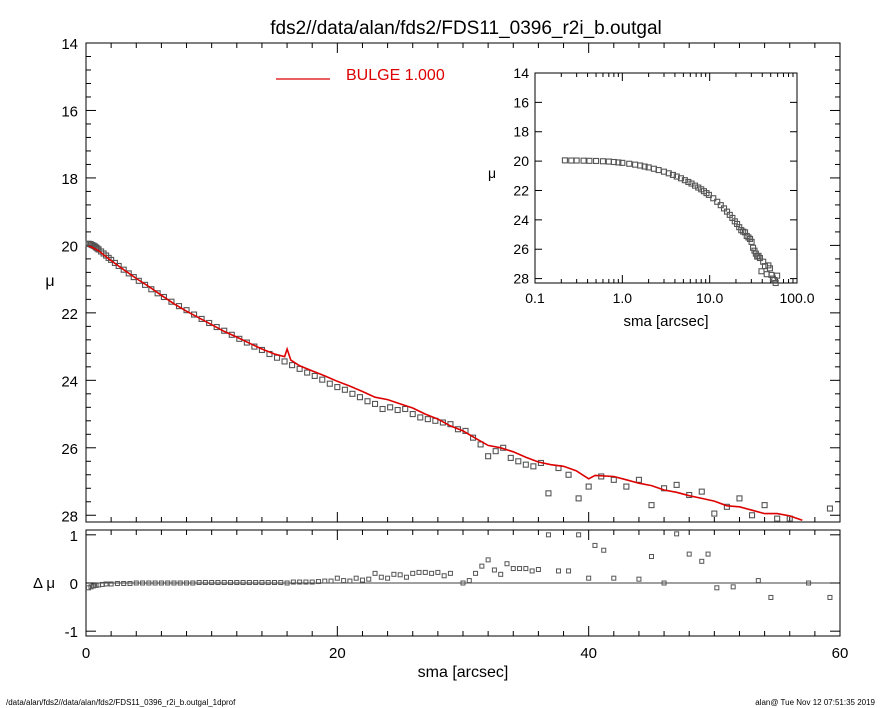 Image resolution: width=885 pixels, height=708 pixels. Describe the element at coordinates (492, 173) in the screenshot. I see `inset-y-axis-label: μ` at that location.